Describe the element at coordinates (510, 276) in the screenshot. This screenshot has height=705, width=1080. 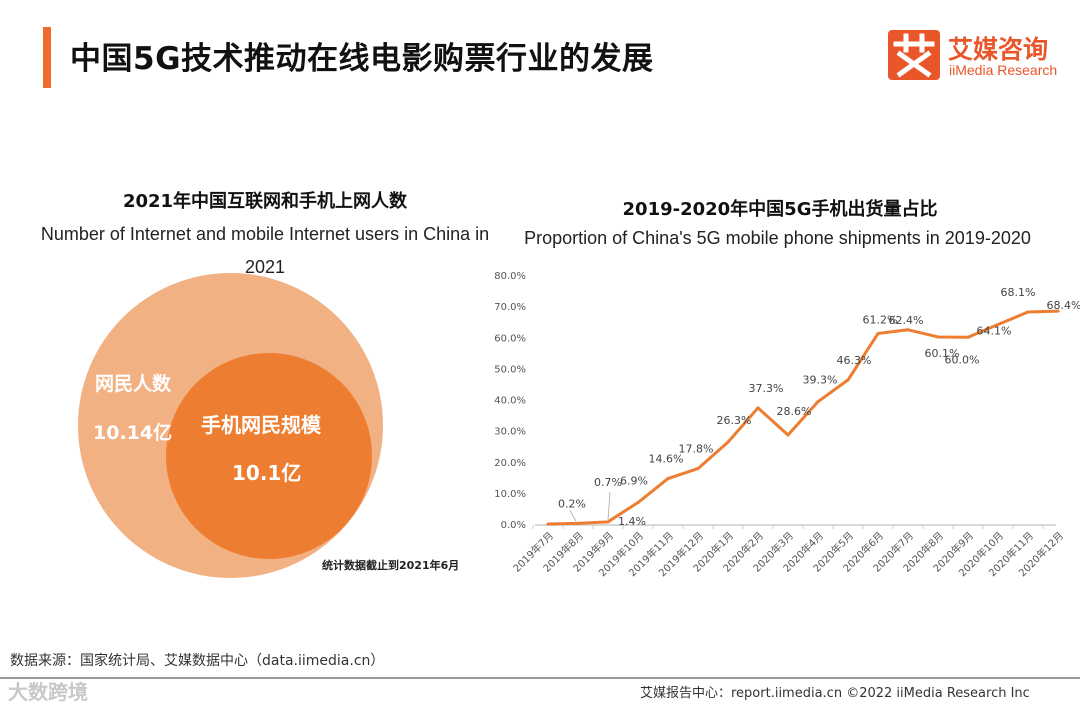
I see `y-tick-label: 80.0%` at that location.